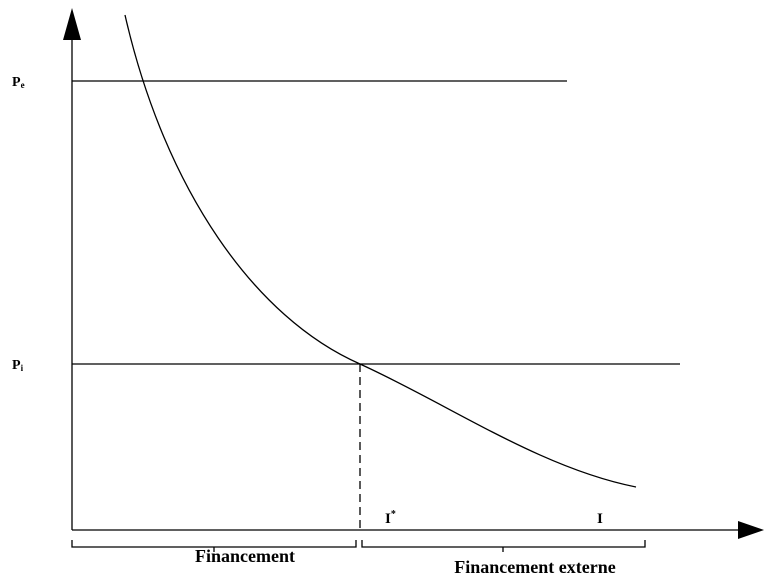  Describe the element at coordinates (72, 24) in the screenshot. I see `y-axis-arrow` at that location.